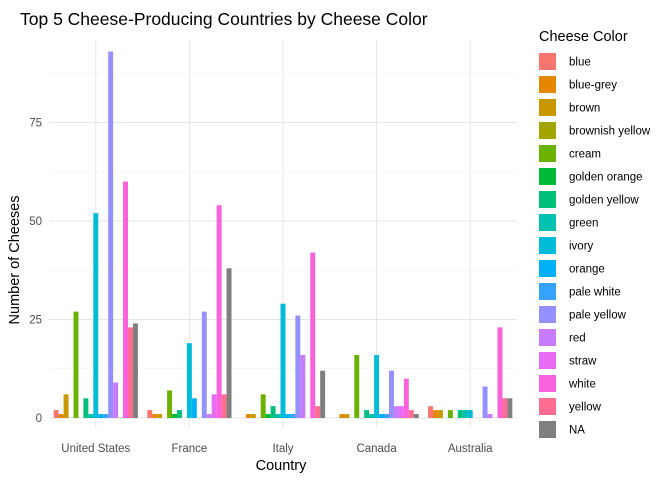 This screenshot has width=672, height=480. Describe the element at coordinates (585, 155) in the screenshot. I see `legend-label: cream` at that location.